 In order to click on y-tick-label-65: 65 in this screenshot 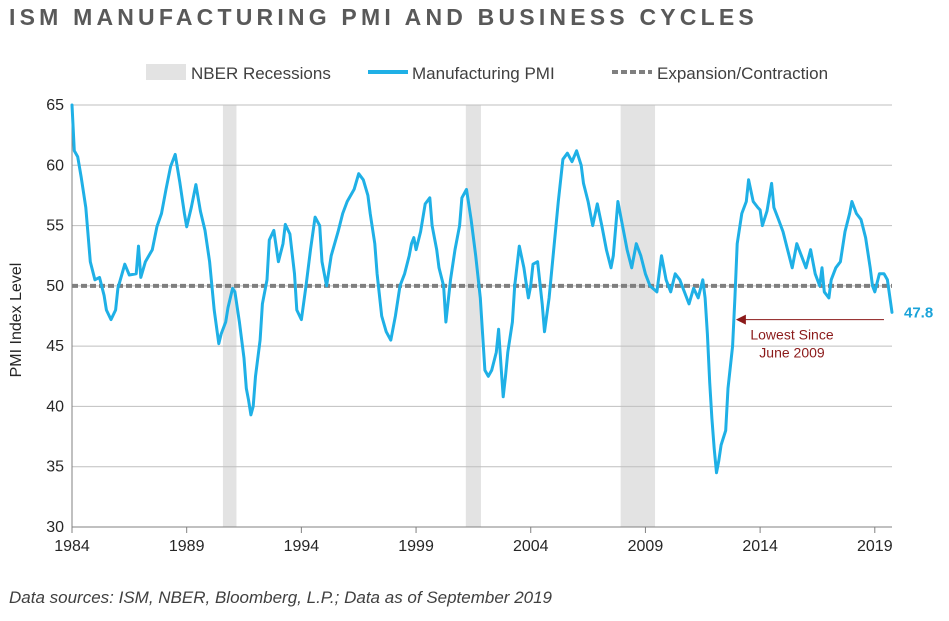, I will do `click(55, 105)`.